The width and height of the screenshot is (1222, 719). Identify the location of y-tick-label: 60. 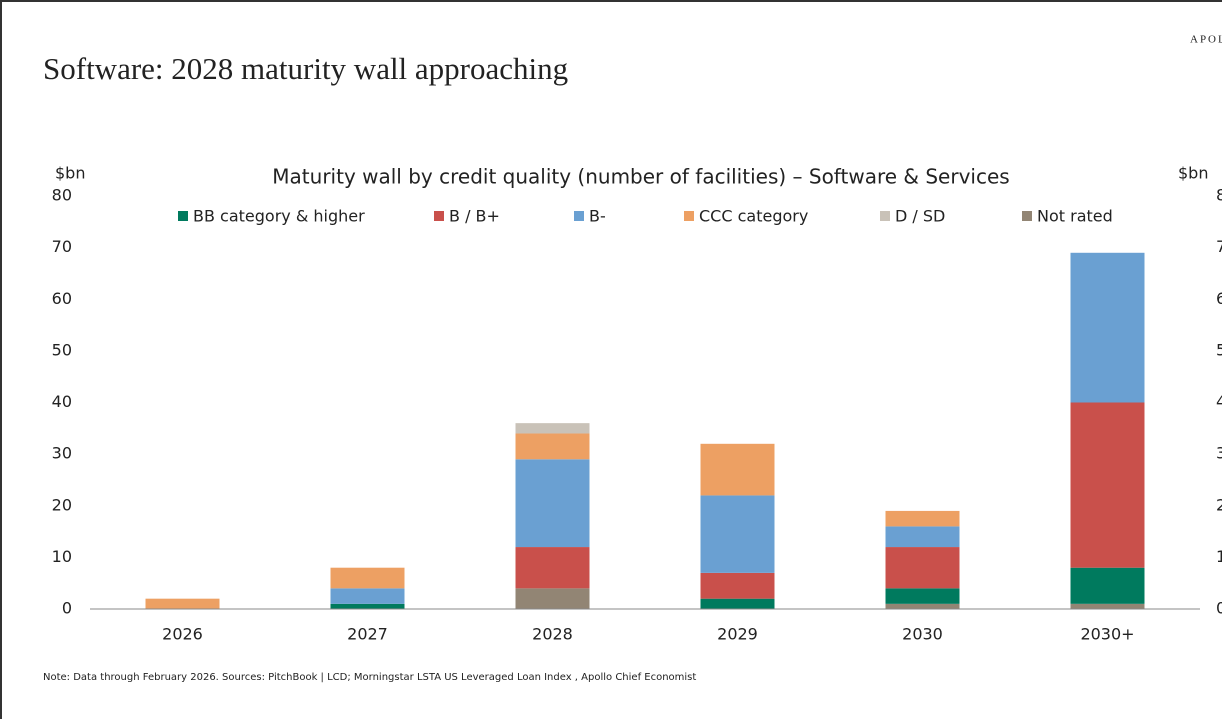
(62, 298).